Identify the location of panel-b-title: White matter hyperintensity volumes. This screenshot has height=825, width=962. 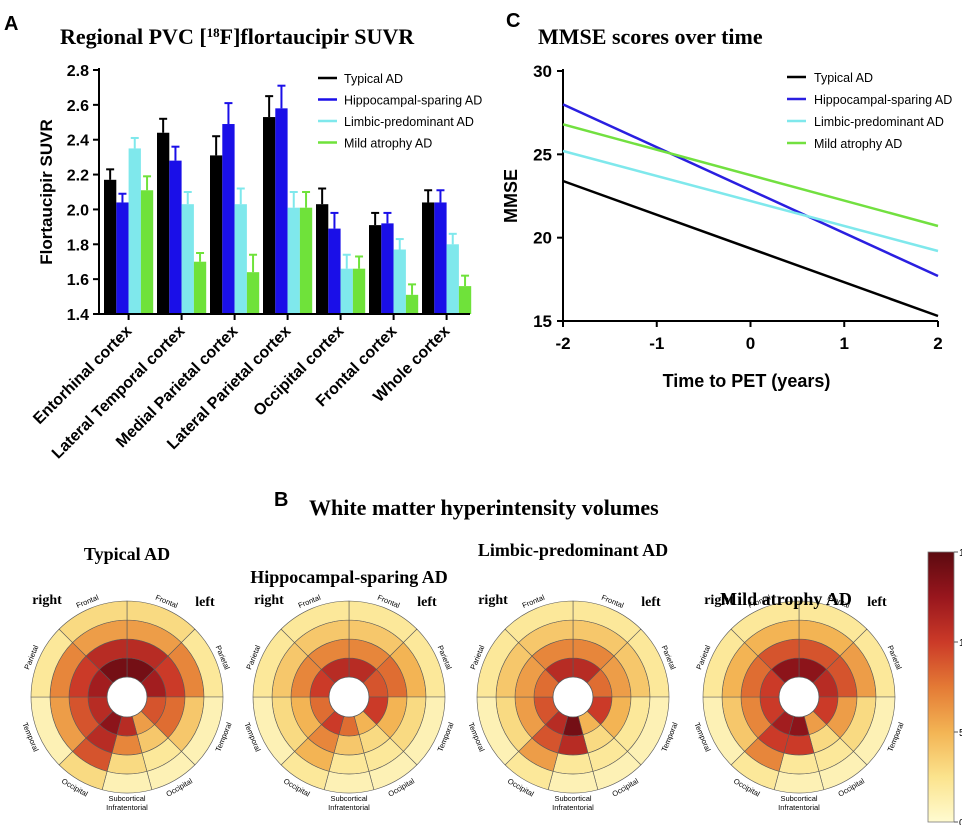
(484, 507).